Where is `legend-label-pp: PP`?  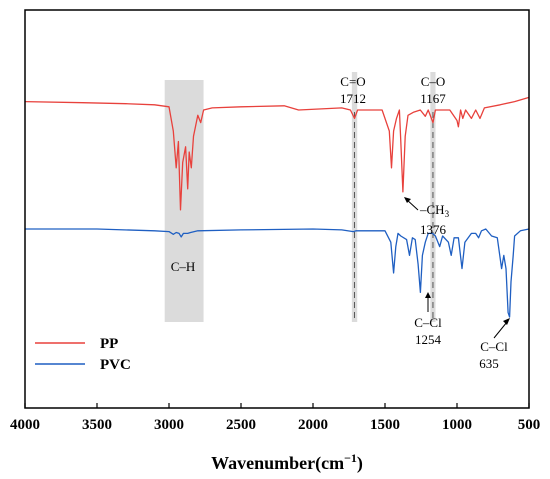 legend-label-pp: PP is located at coordinates (109, 344).